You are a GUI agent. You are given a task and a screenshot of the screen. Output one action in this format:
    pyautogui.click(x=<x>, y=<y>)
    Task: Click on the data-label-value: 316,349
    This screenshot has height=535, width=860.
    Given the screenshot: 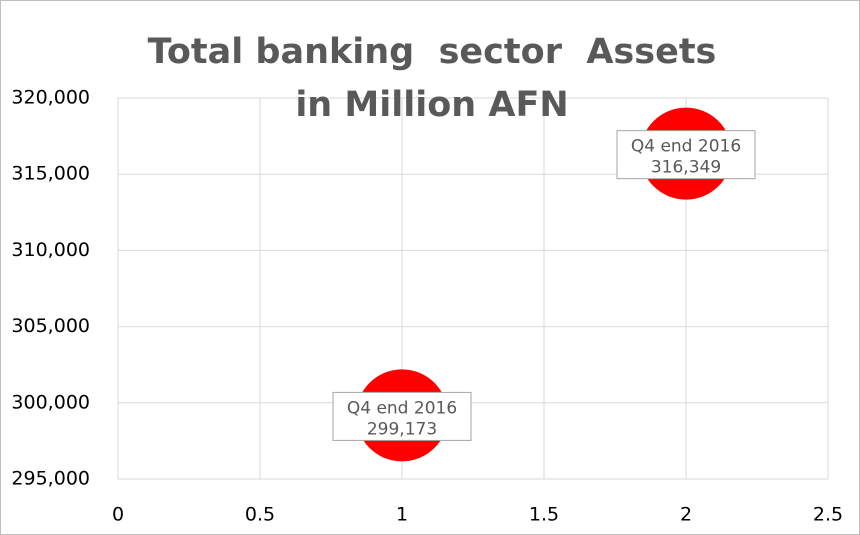 What is the action you would take?
    pyautogui.click(x=686, y=168)
    